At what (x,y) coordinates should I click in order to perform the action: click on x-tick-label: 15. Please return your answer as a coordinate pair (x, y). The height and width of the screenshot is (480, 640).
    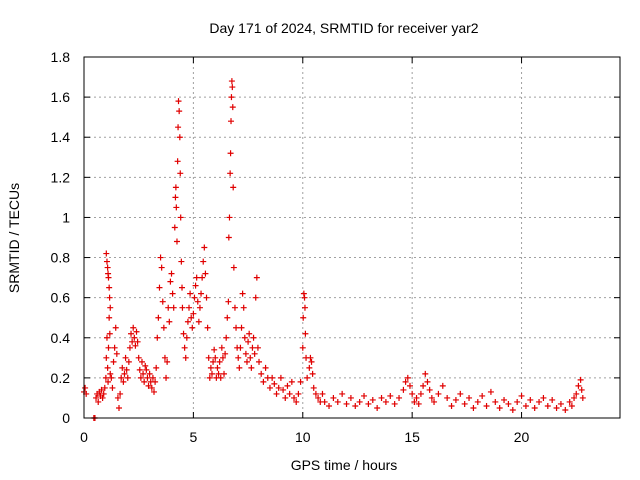
    Looking at the image, I should click on (412, 437).